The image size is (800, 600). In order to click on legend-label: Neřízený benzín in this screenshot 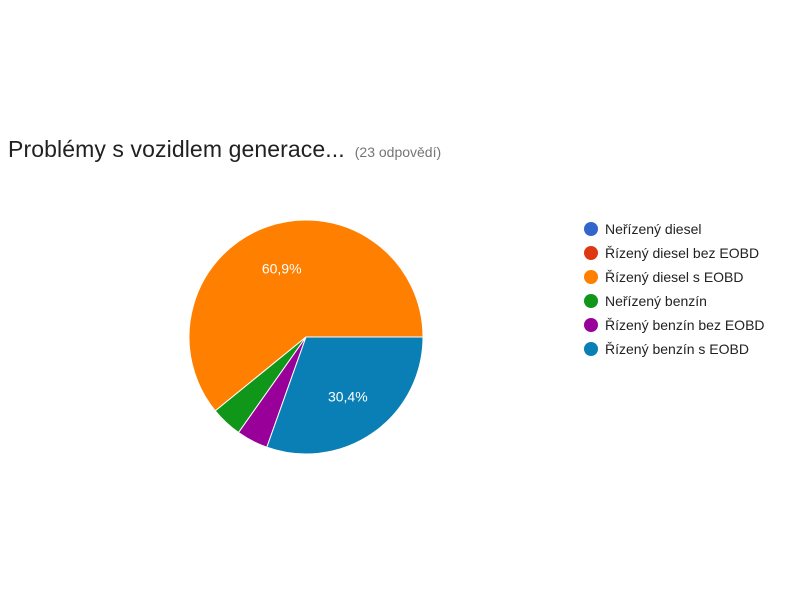, I will do `click(656, 301)`.